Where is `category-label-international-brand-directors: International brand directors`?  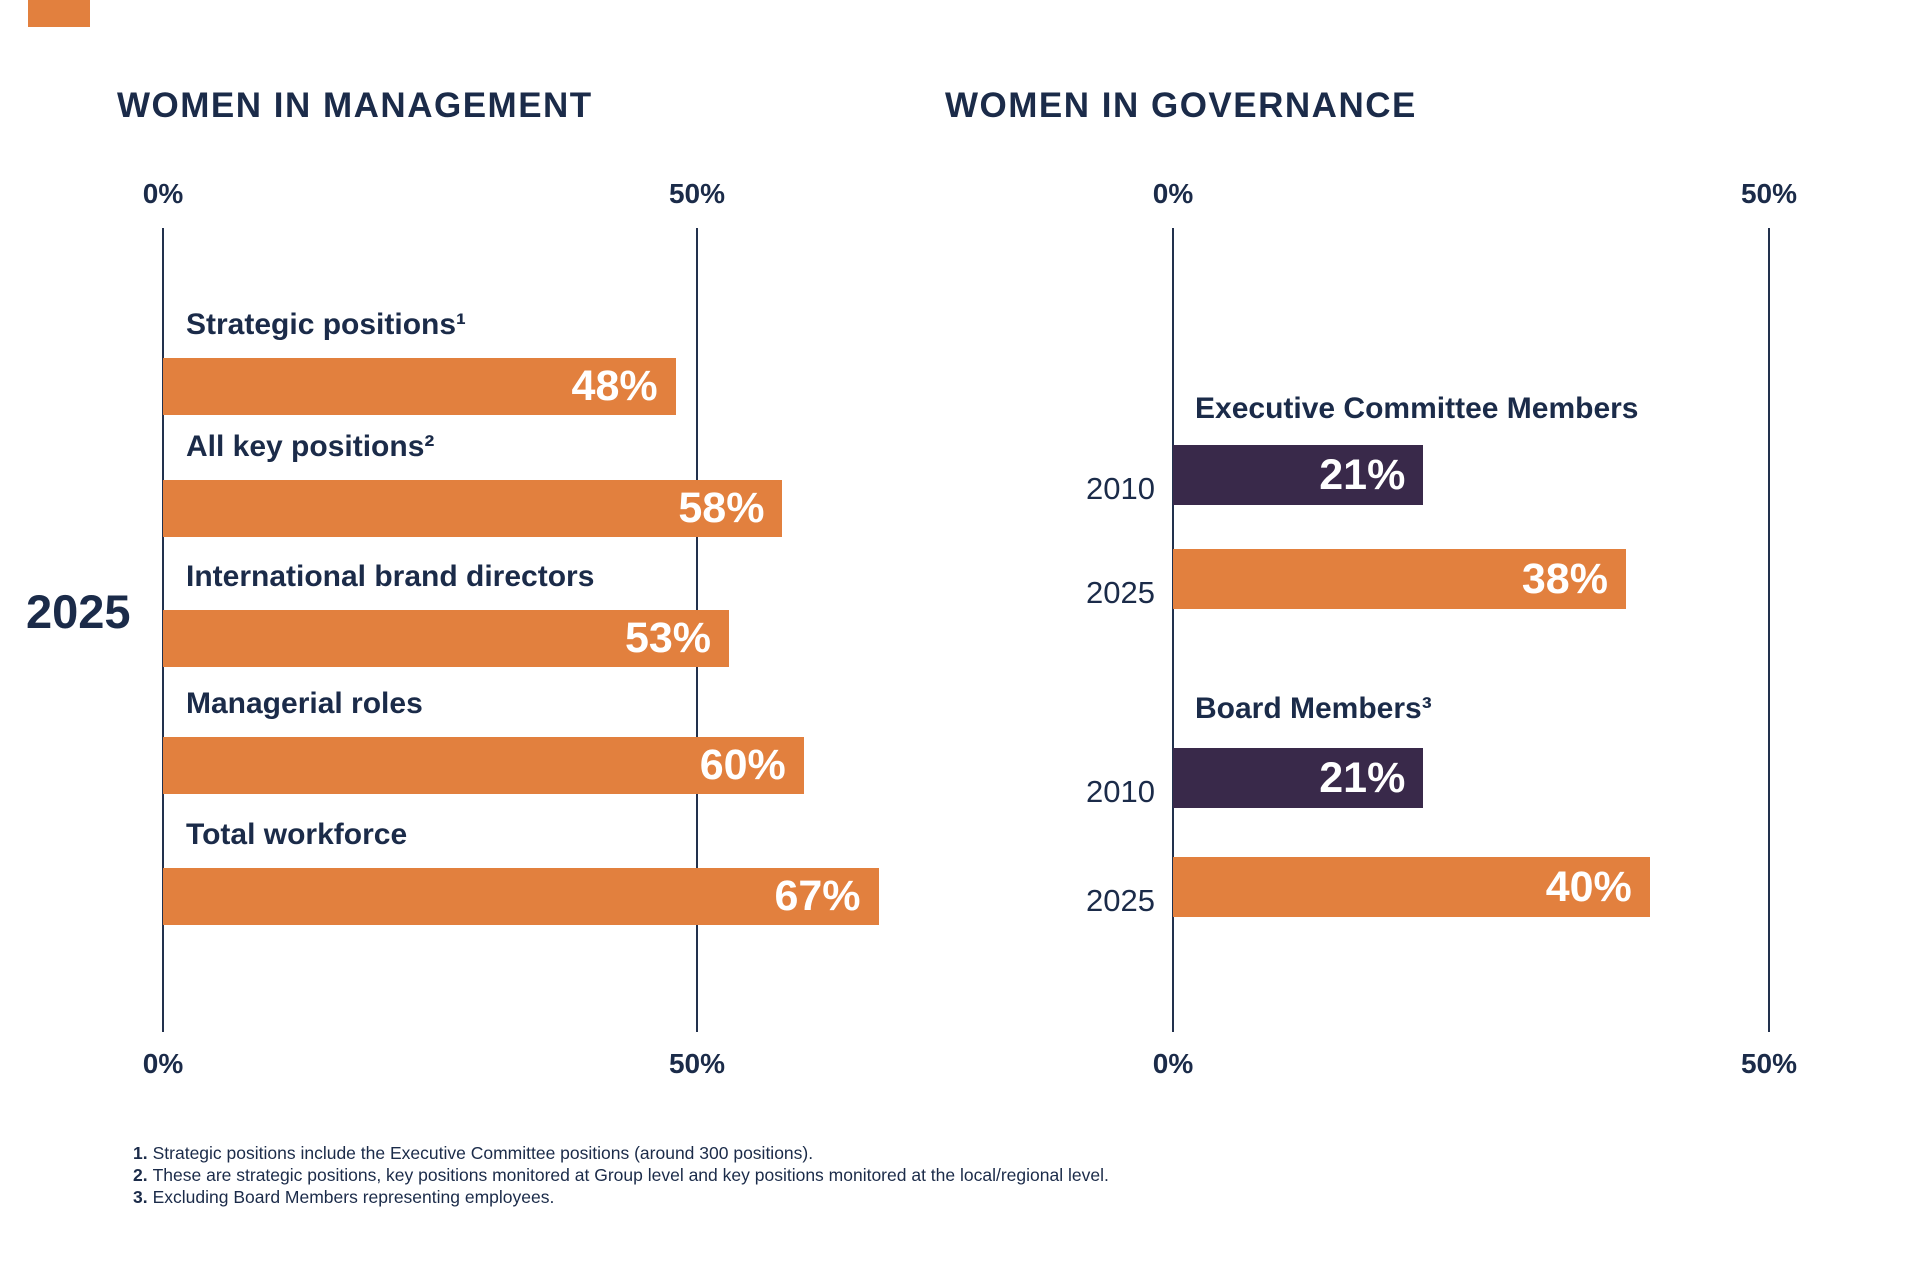 category-label-international-brand-directors: International brand directors is located at coordinates (390, 576).